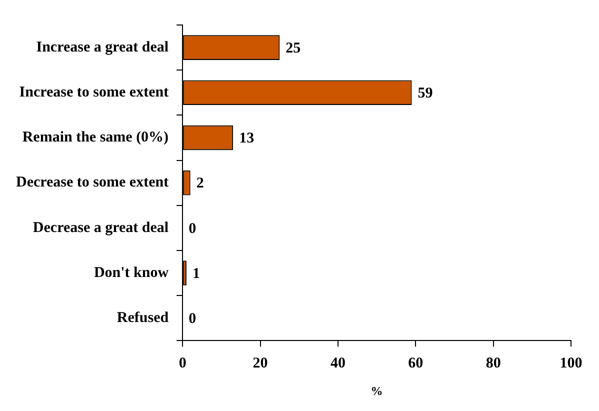  Describe the element at coordinates (416, 363) in the screenshot. I see `x-tick-label: 60` at that location.